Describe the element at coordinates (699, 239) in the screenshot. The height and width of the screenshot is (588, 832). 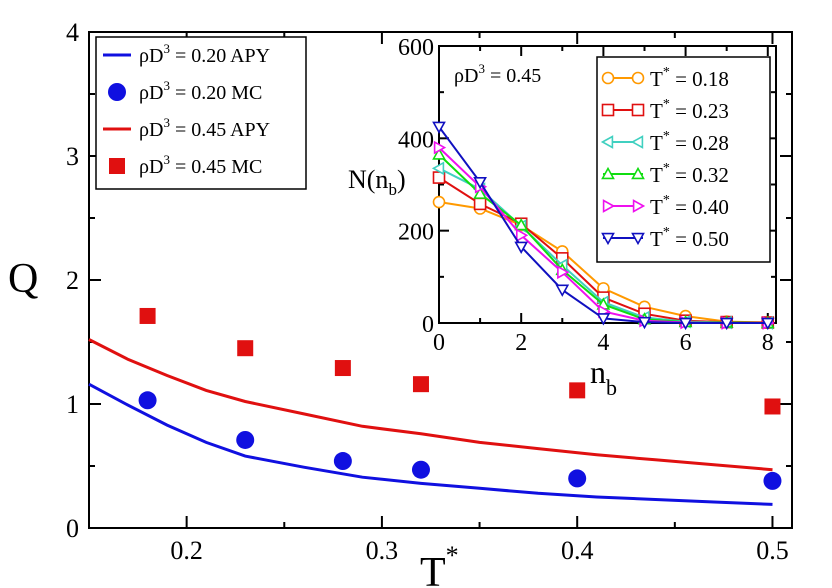
I see `inset-legend-rest: = 0.50` at that location.